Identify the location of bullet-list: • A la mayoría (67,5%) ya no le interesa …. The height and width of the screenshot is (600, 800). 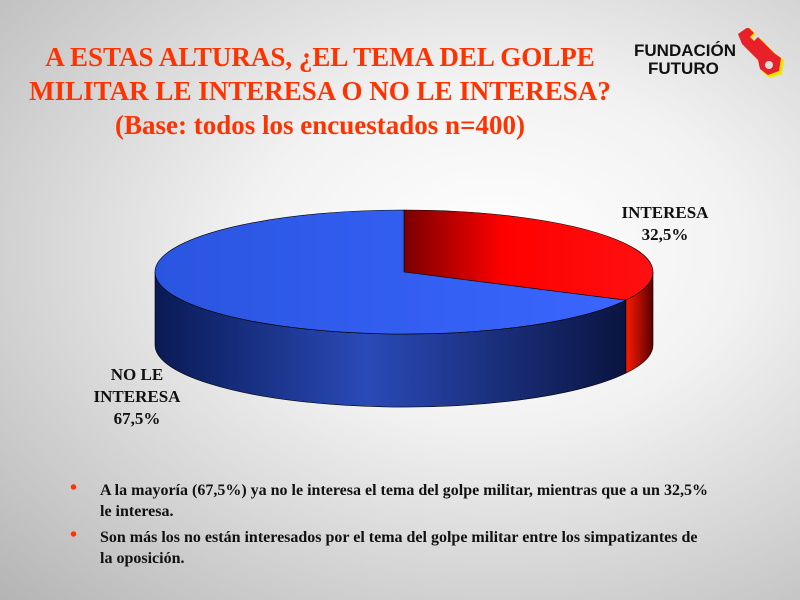
(390, 525).